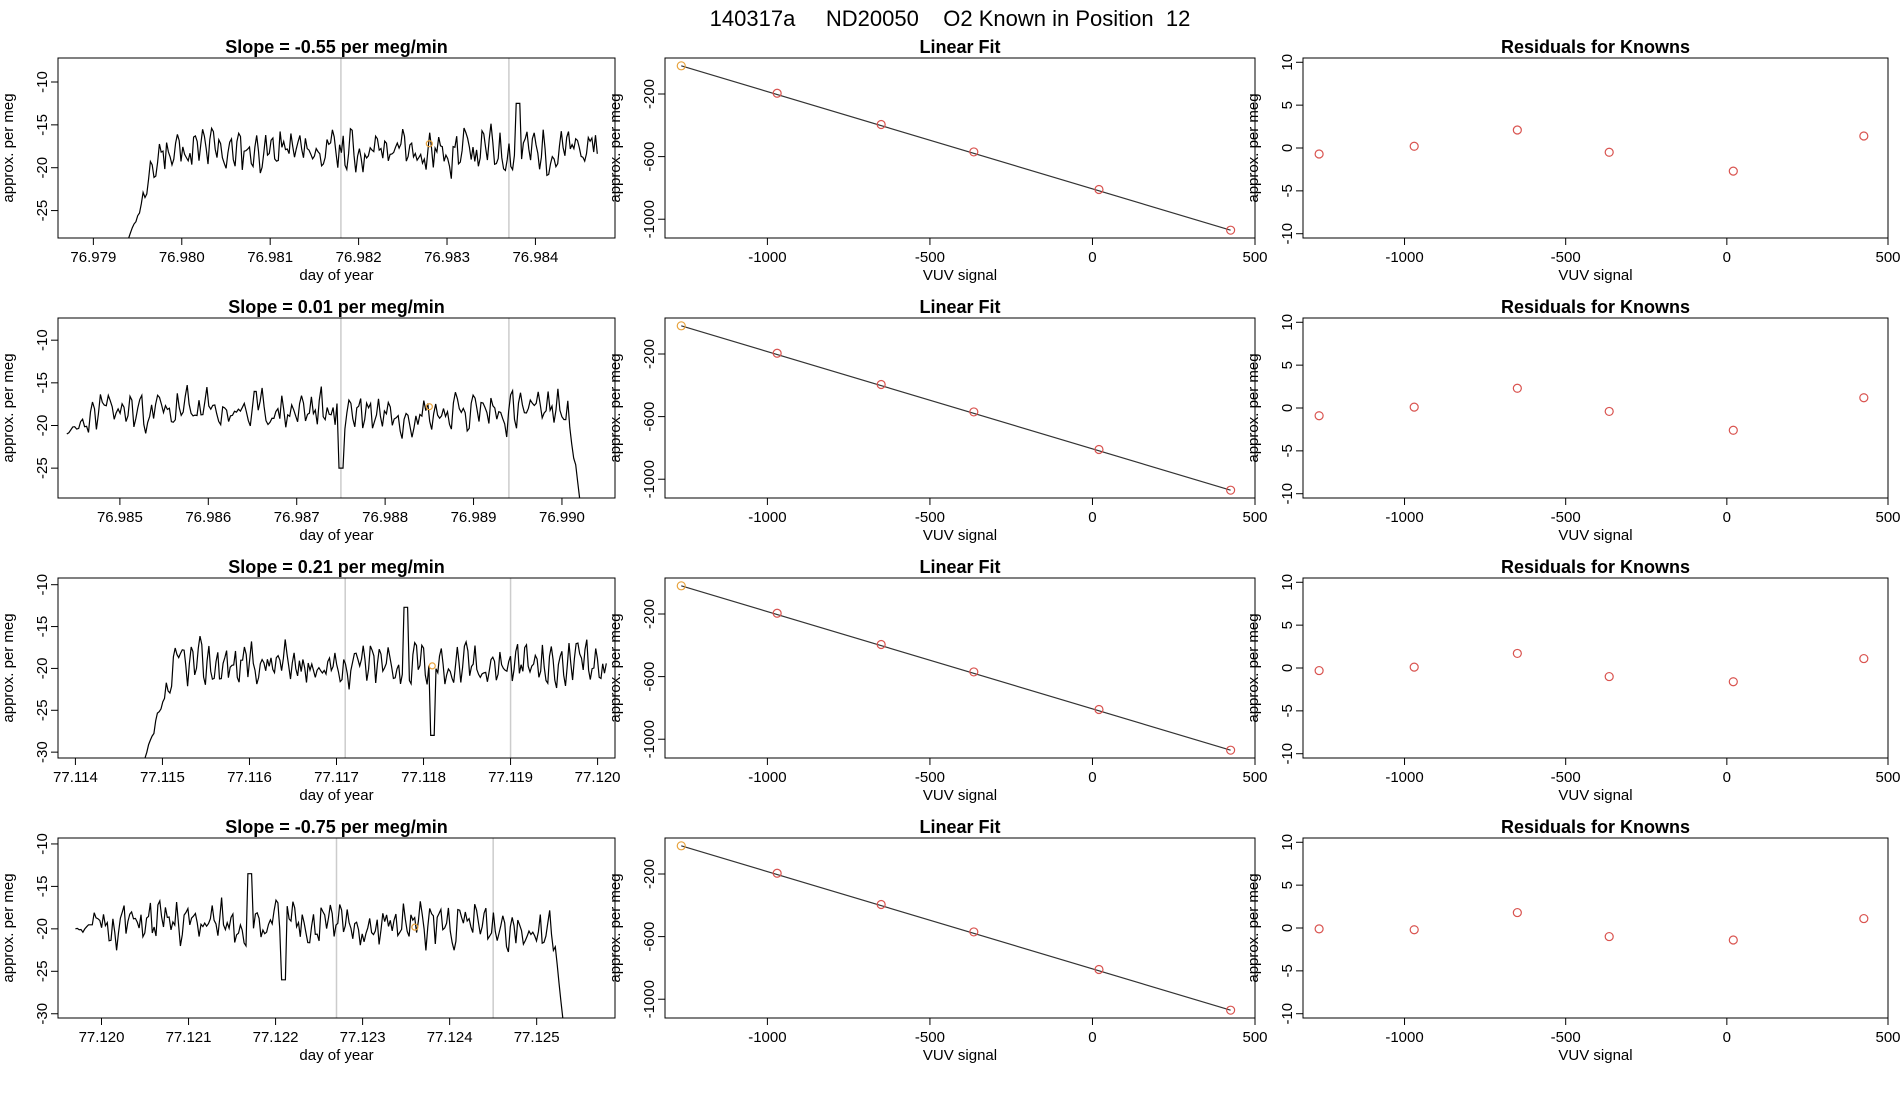 This screenshot has width=1900, height=1100. Describe the element at coordinates (42, 627) in the screenshot. I see `y-tick-label: -15` at that location.